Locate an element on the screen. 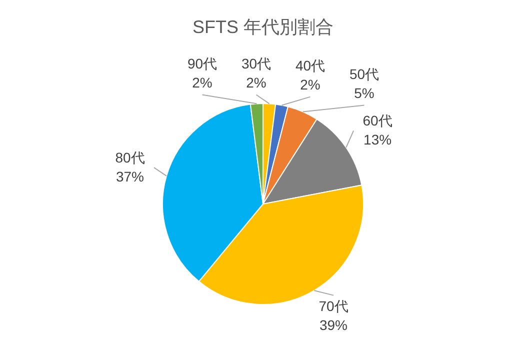  slice-label: 70代 is located at coordinates (333, 306).